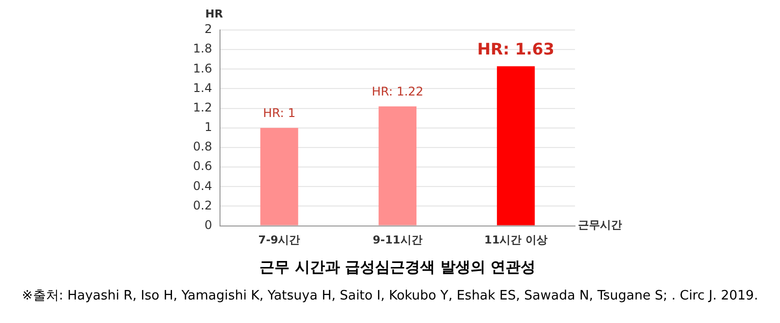 The image size is (780, 323). I want to click on y-tick-label: 1.8, so click(202, 49).